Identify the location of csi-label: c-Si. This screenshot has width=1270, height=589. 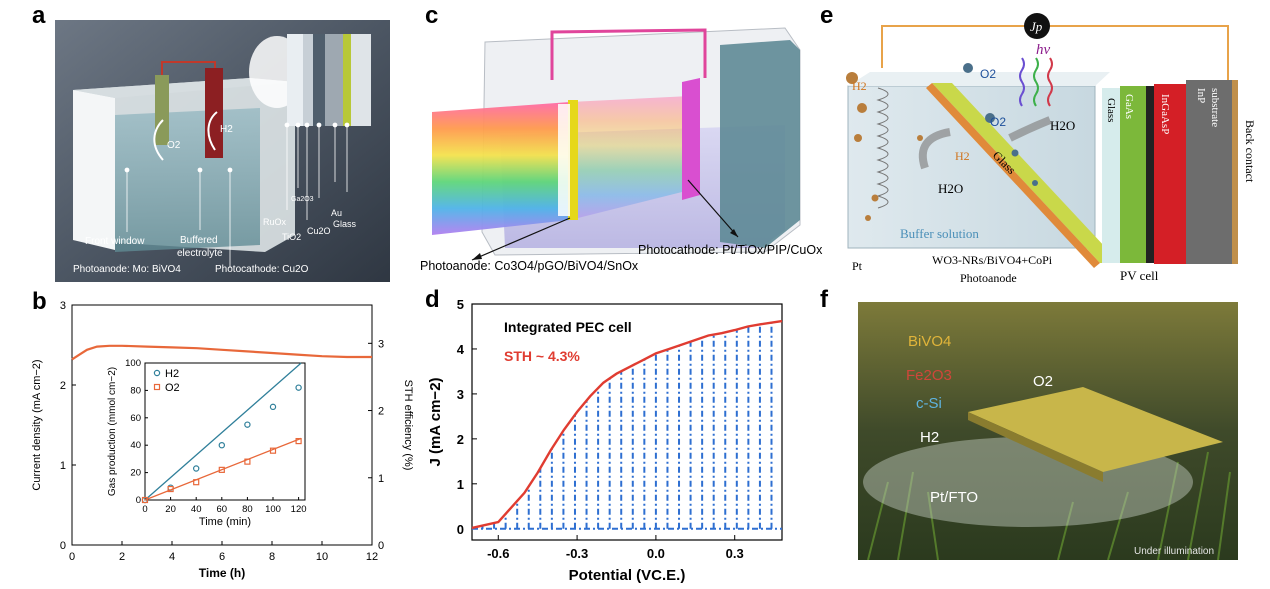
(929, 403).